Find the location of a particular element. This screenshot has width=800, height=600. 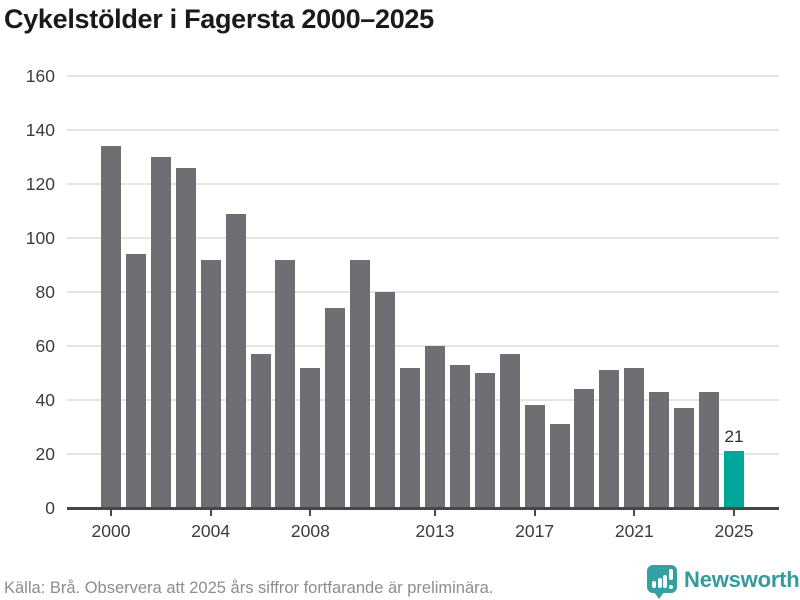

bar-2007 is located at coordinates (285, 383).